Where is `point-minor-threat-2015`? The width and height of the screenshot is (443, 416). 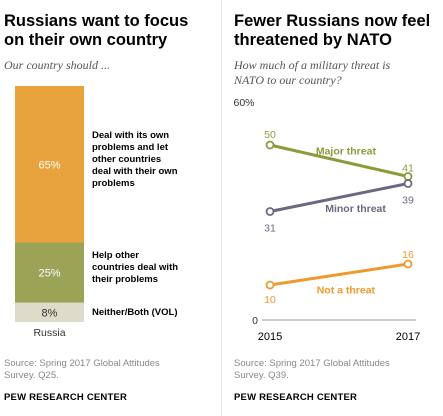
point-minor-threat-2015 is located at coordinates (270, 211).